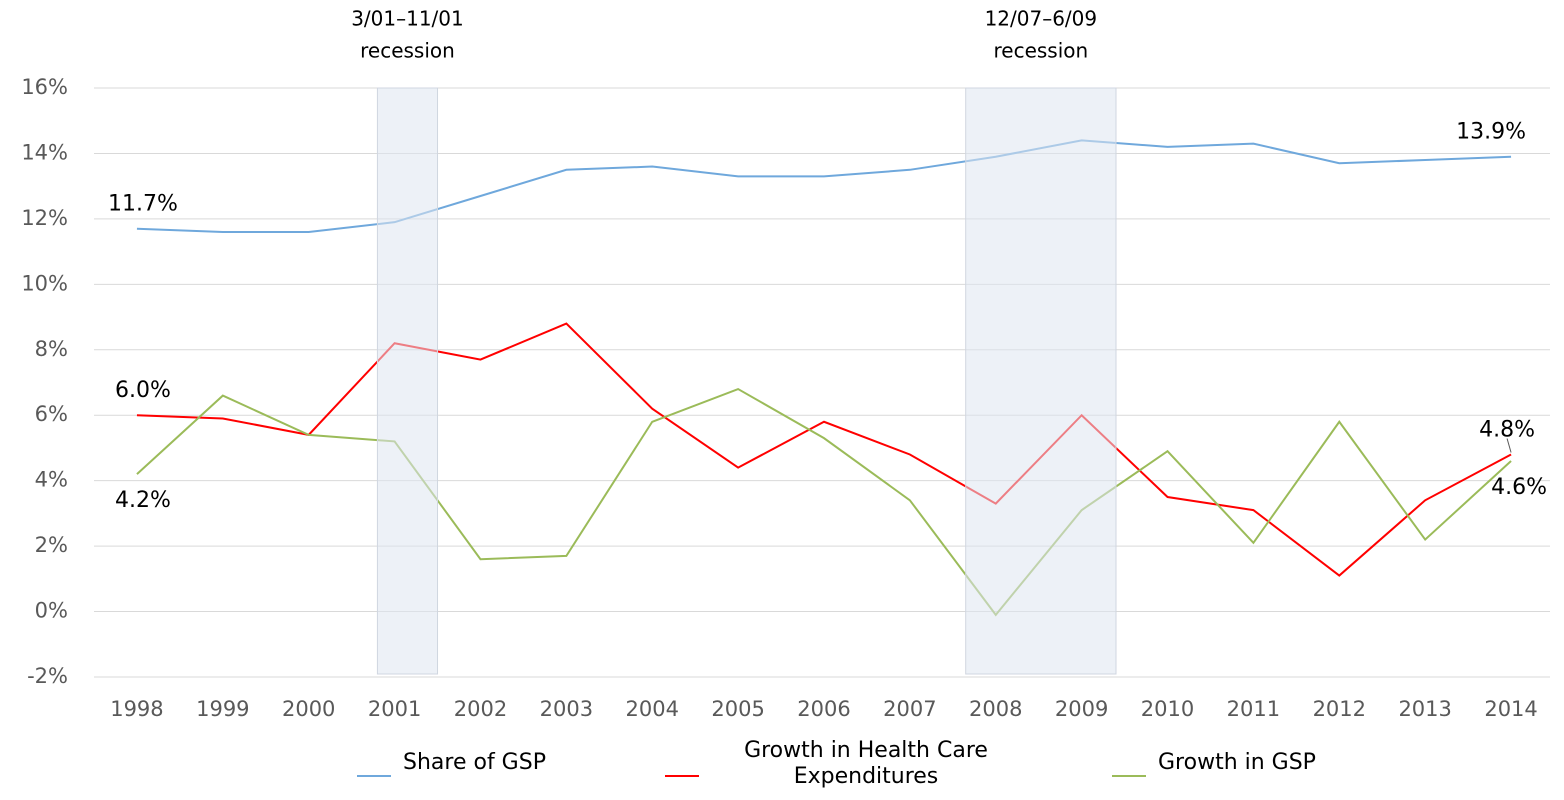 The width and height of the screenshot is (1564, 800). I want to click on x-tick-label: 2006, so click(823, 709).